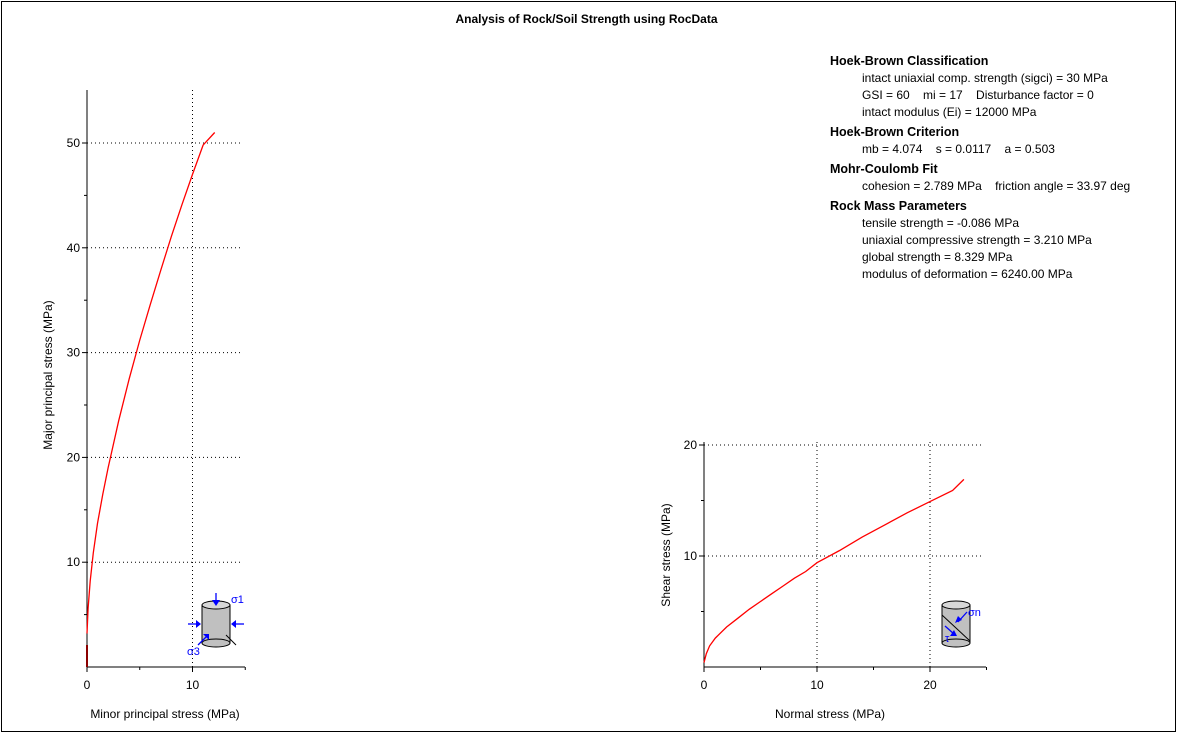 The height and width of the screenshot is (733, 1177). Describe the element at coordinates (193, 652) in the screenshot. I see `sigma3-label: σ3` at that location.